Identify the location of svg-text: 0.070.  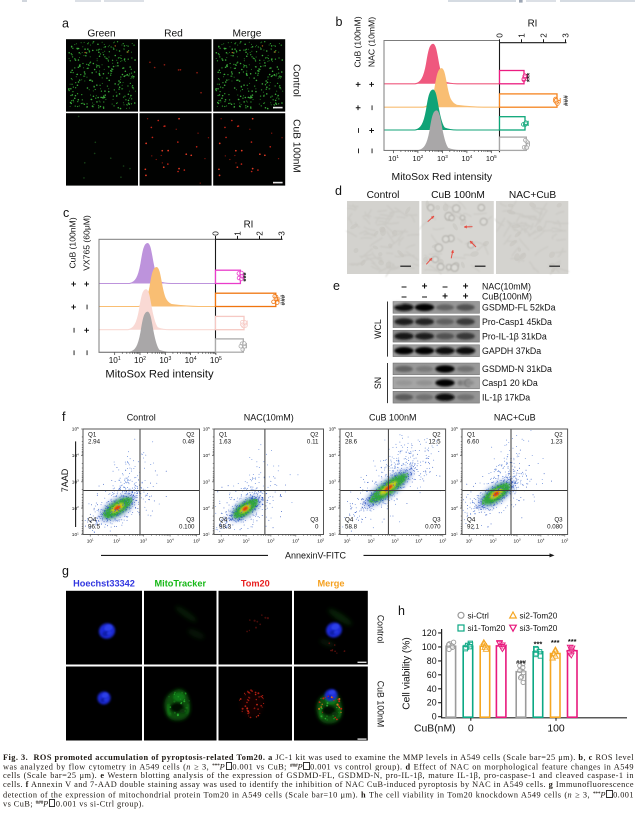
(433, 527).